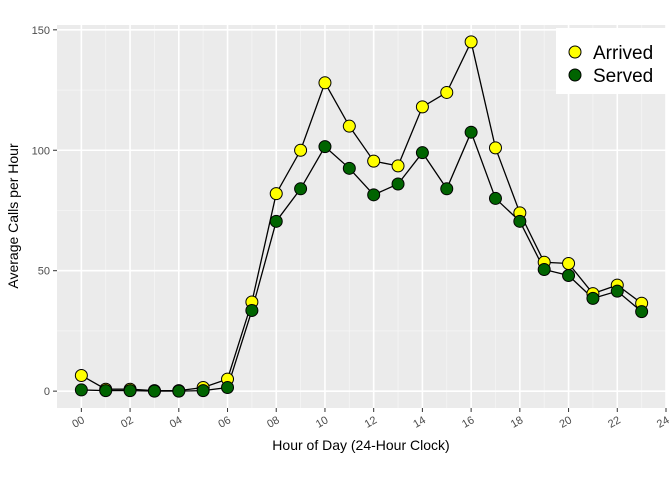 This screenshot has height=480, width=672. Describe the element at coordinates (13, 216) in the screenshot. I see `y-axis-title: Average Calls per Hour` at that location.